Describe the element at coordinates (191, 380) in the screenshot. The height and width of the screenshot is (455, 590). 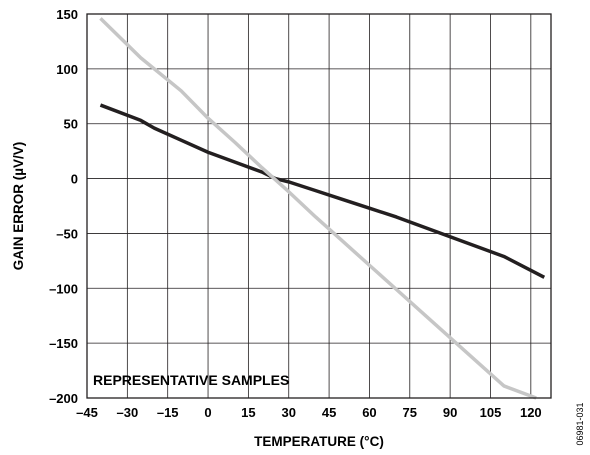
I see `annotation-label: REPRESENTATIVE SAMPLES` at that location.